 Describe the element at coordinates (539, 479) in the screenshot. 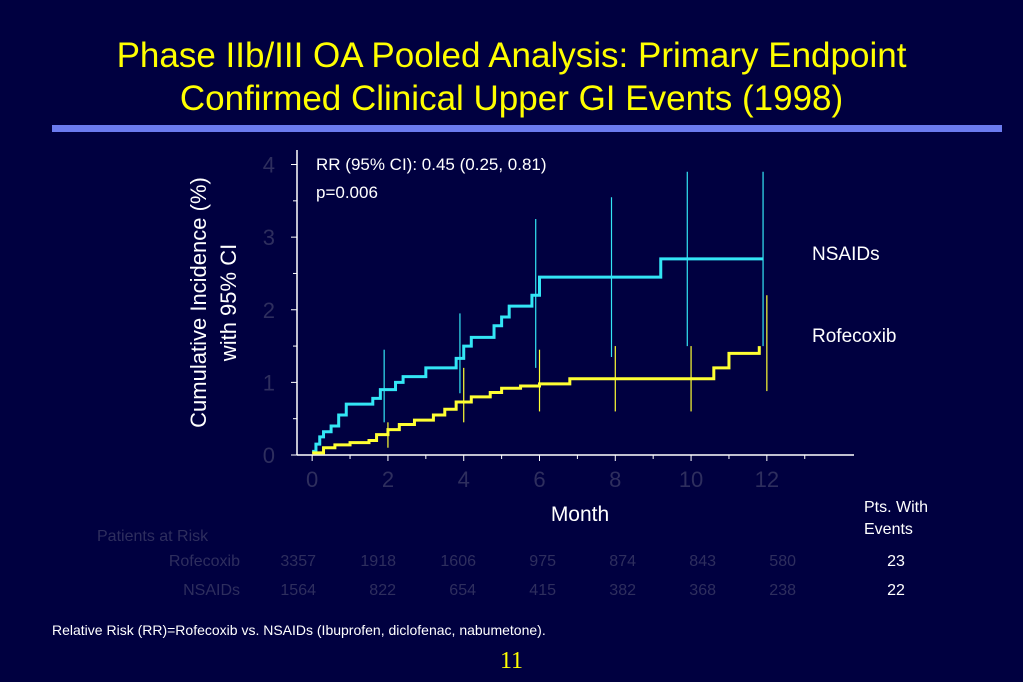

I see `x-tick-label: 6` at that location.